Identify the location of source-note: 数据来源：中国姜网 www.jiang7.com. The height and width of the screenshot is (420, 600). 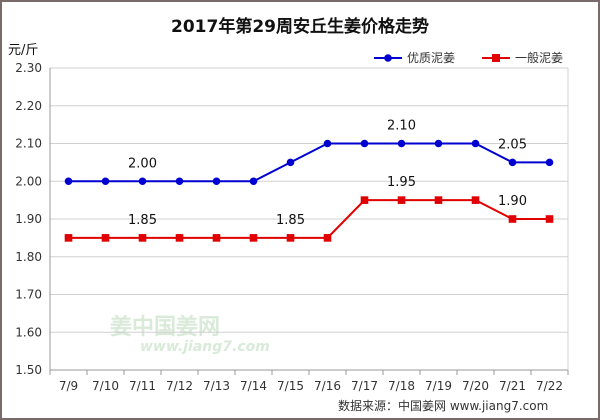
(443, 405).